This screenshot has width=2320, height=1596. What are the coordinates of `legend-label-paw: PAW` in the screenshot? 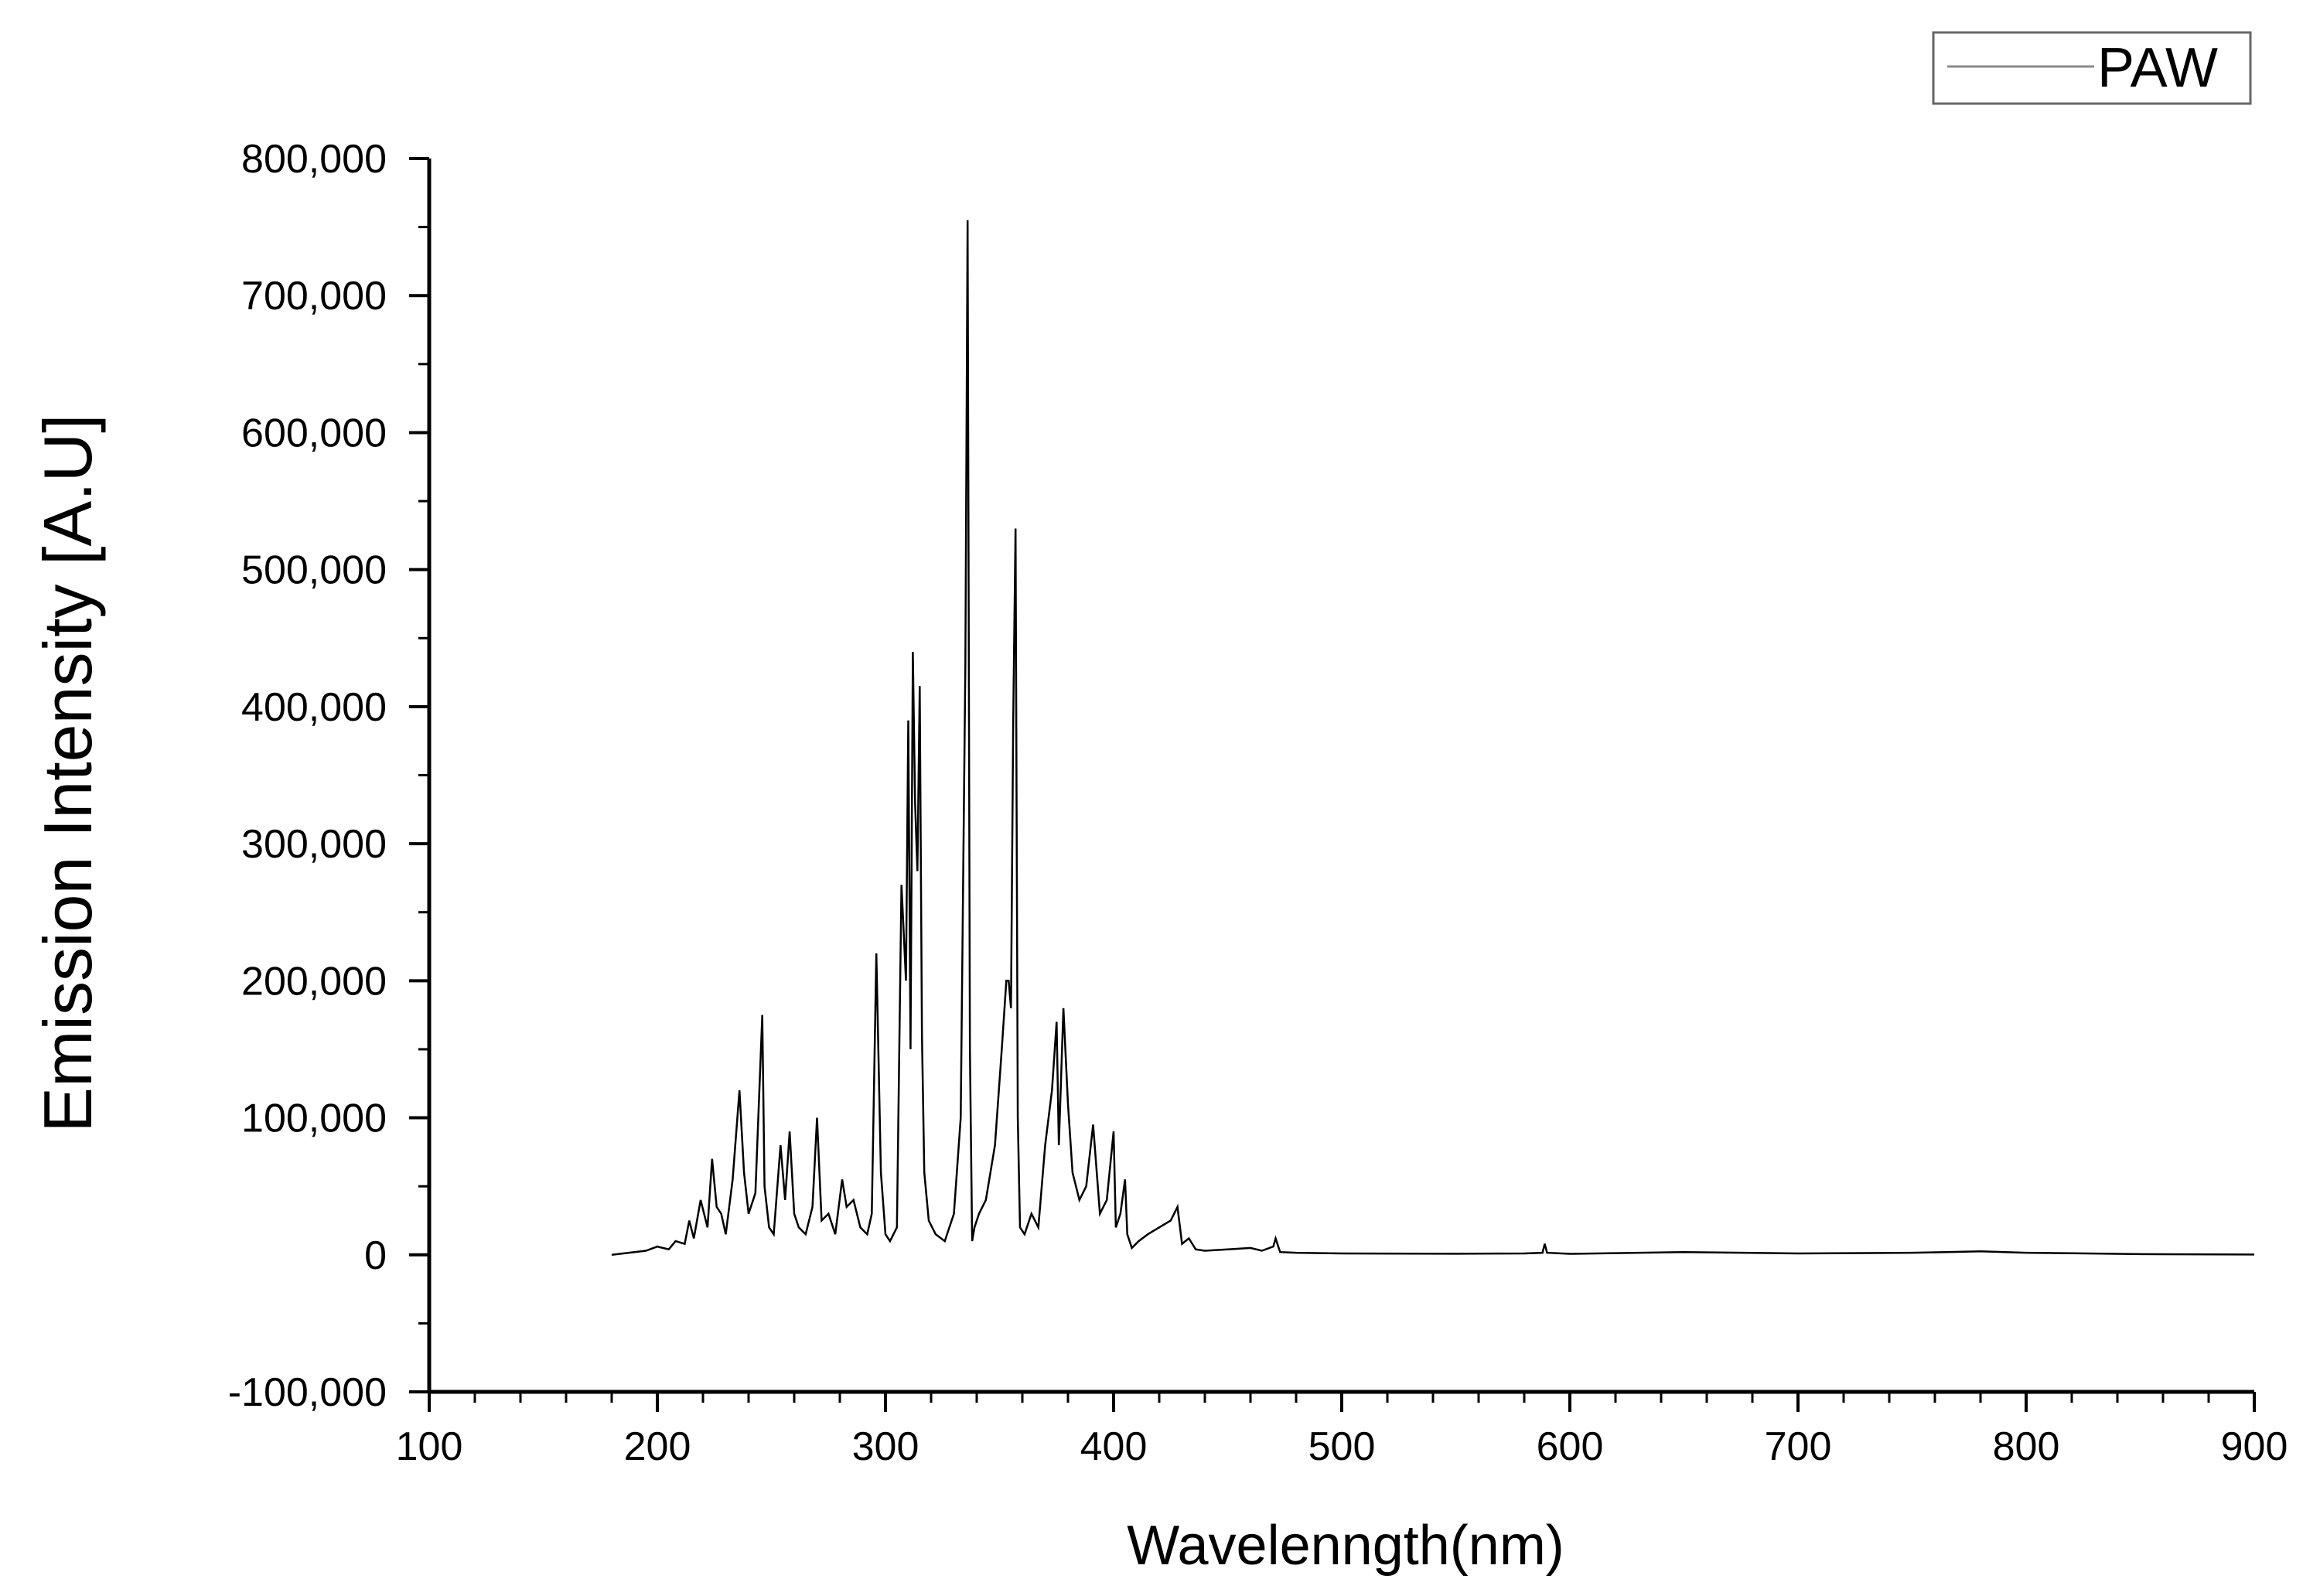 It's located at (2157, 68).